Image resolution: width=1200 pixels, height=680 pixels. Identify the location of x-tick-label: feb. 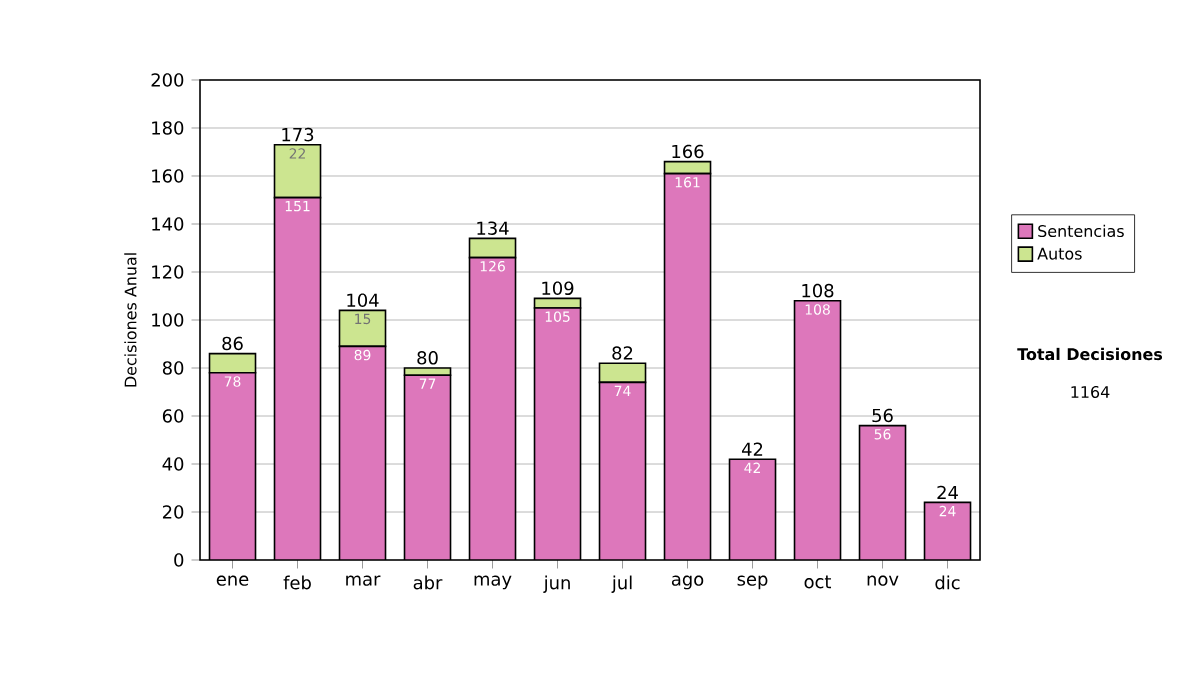
(297, 582).